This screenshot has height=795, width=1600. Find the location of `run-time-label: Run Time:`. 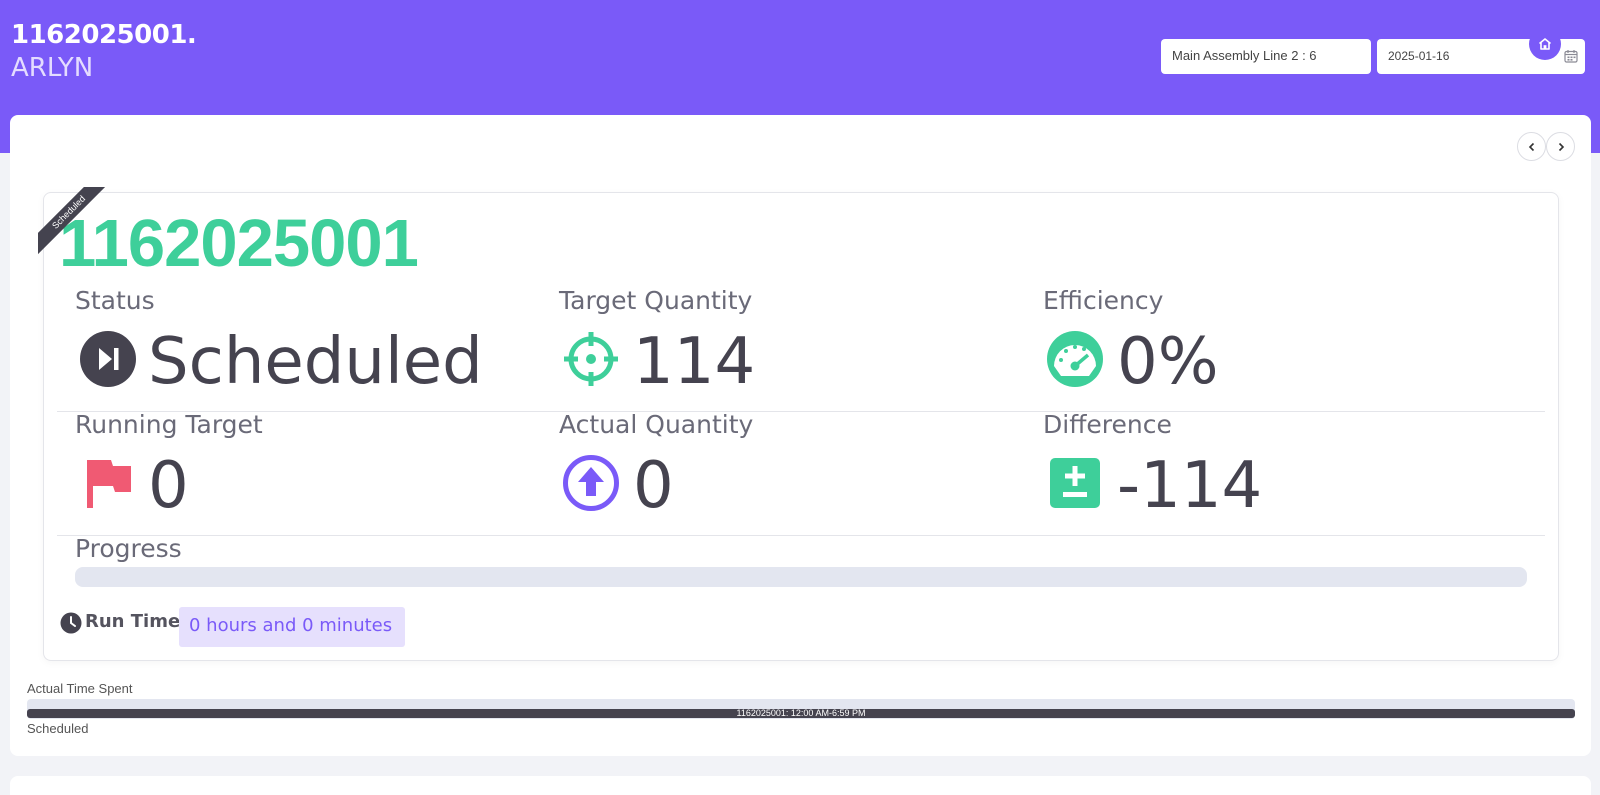

run-time-label: Run Time: is located at coordinates (136, 621).